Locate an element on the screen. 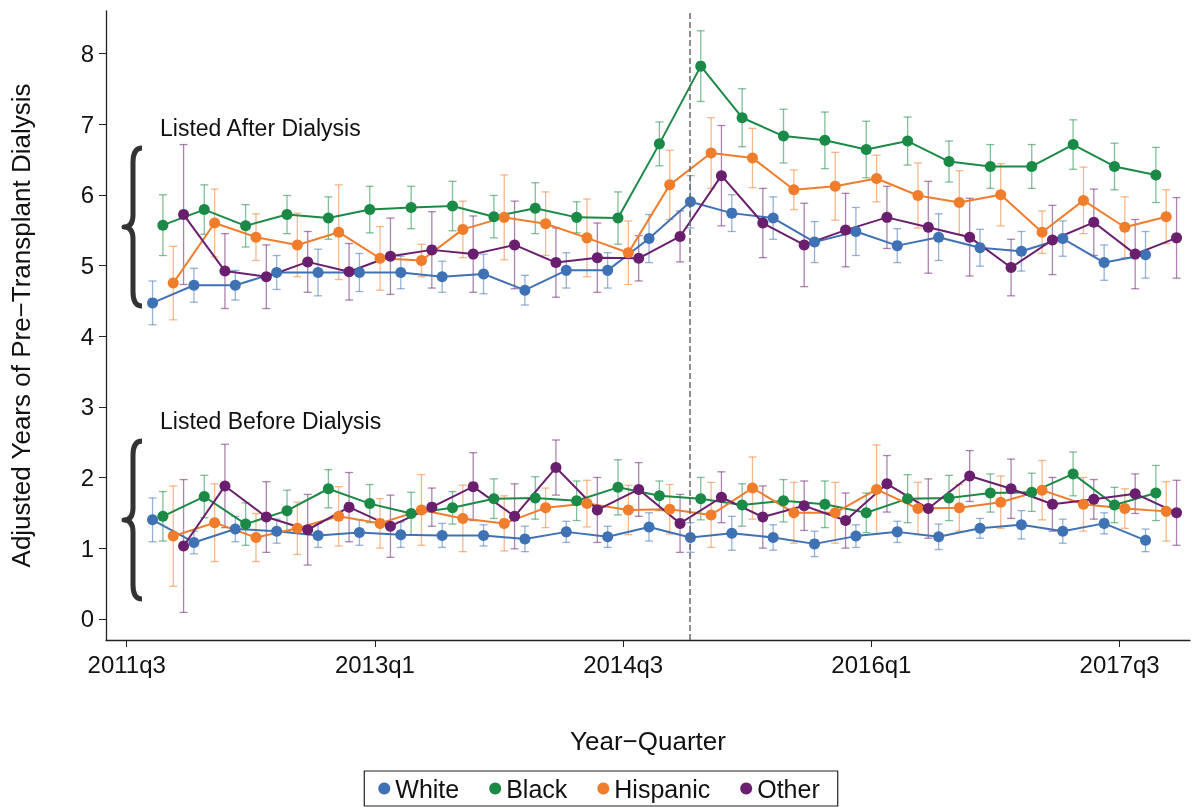 This screenshot has width=1198, height=807. y-tick-label: 7 is located at coordinates (87, 124).